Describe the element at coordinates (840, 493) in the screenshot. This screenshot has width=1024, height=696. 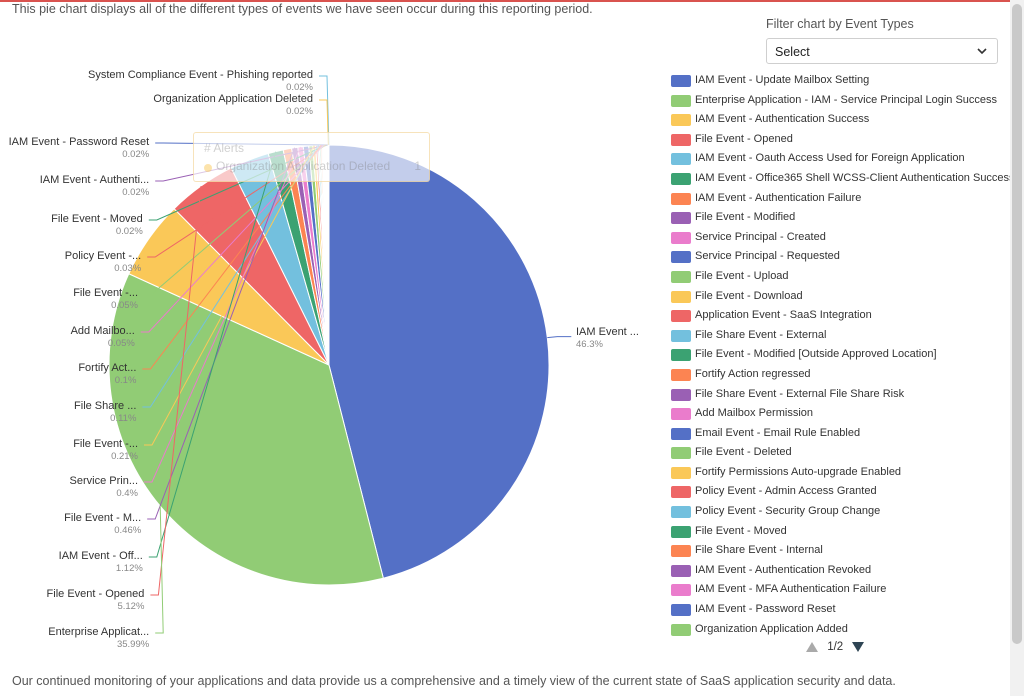
I see `legend-item: Policy Event - Admin Access Granted` at that location.